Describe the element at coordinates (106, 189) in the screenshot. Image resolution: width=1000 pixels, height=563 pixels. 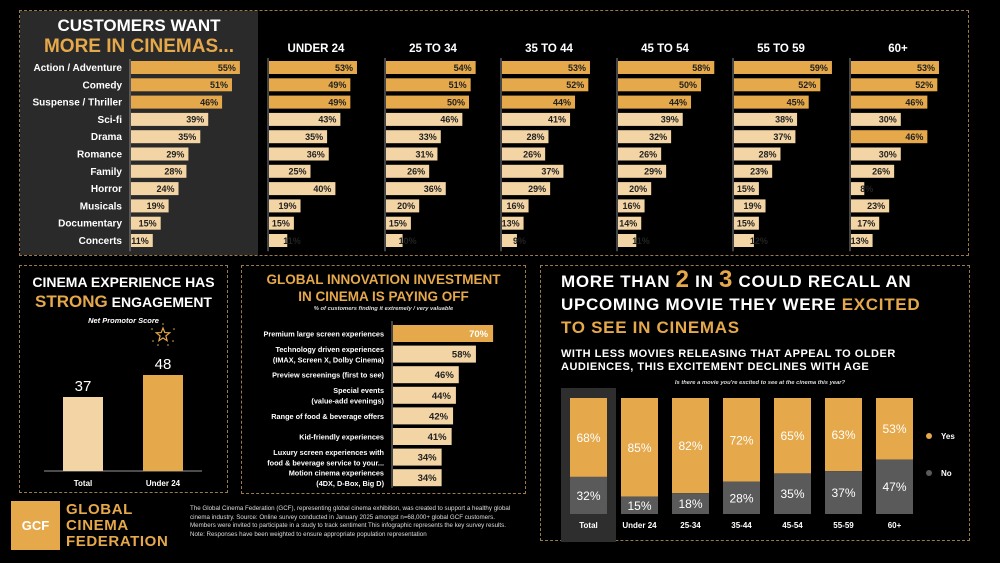
I see `genre-label: Horror` at that location.